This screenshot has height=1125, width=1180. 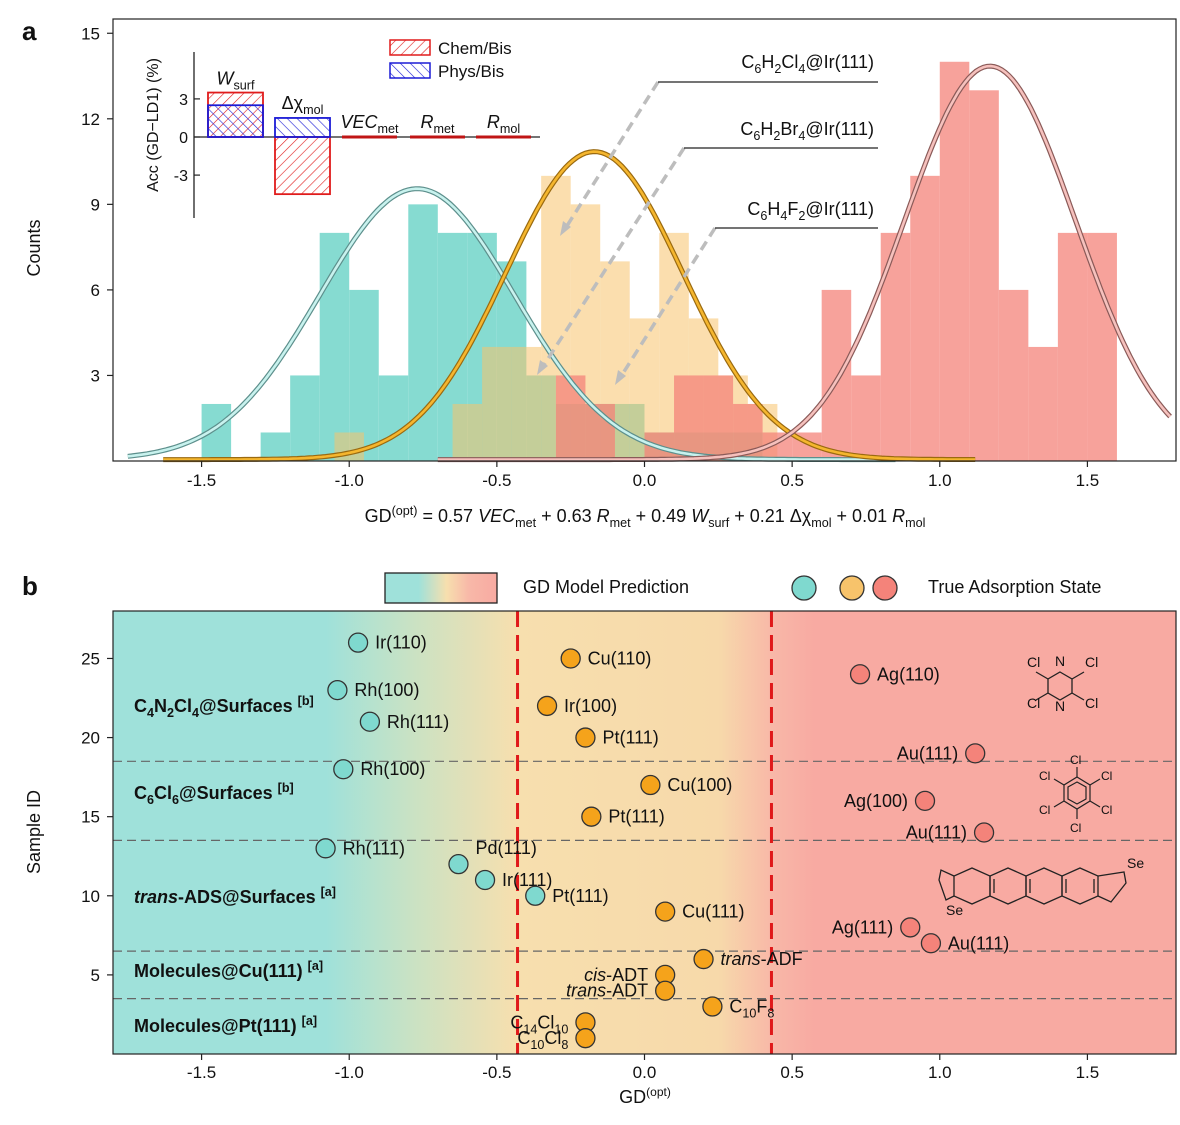 I want to click on y-tick-label: 6, so click(x=95, y=290).